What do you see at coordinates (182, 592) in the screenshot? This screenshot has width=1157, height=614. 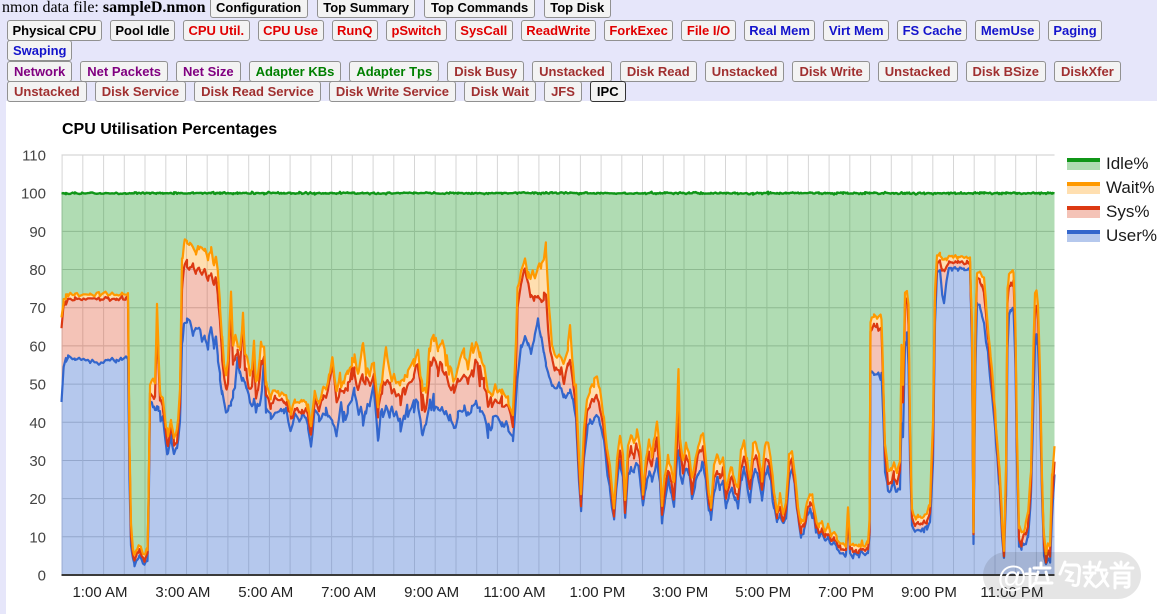 I see `svg-text: 3:00 AM` at bounding box center [182, 592].